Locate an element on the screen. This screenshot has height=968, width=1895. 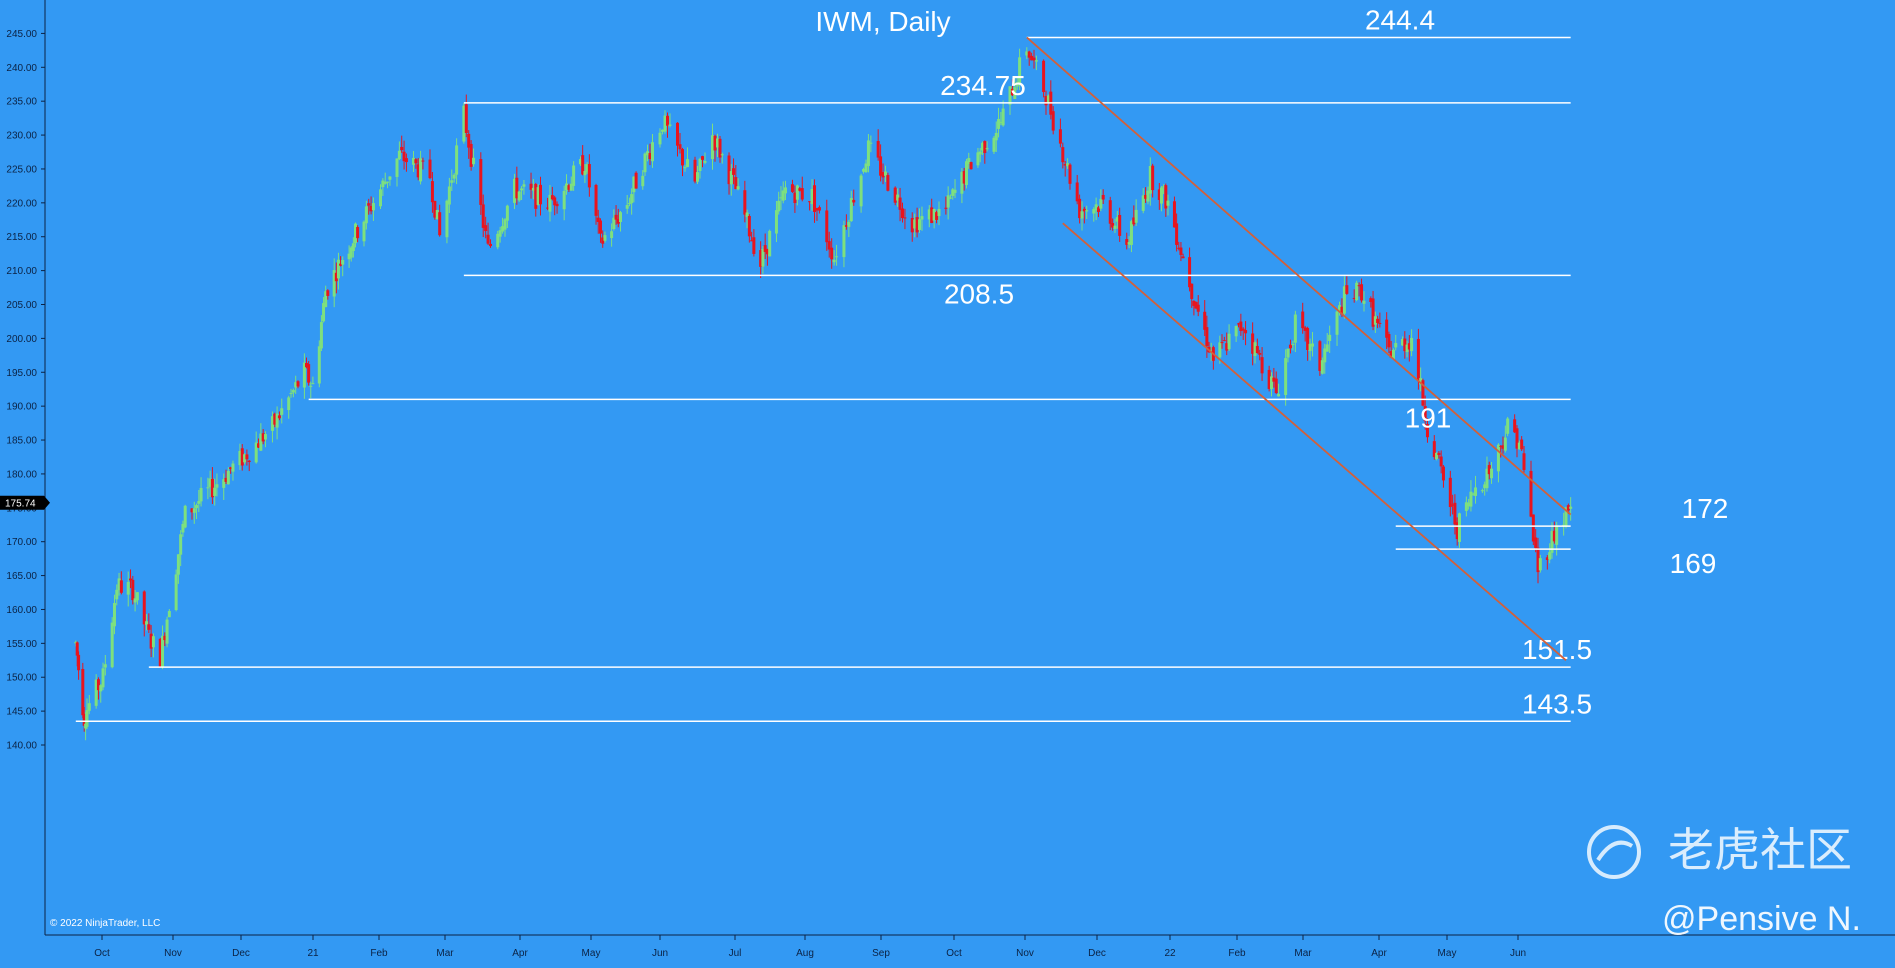
level-label: 244.4 is located at coordinates (1400, 19).